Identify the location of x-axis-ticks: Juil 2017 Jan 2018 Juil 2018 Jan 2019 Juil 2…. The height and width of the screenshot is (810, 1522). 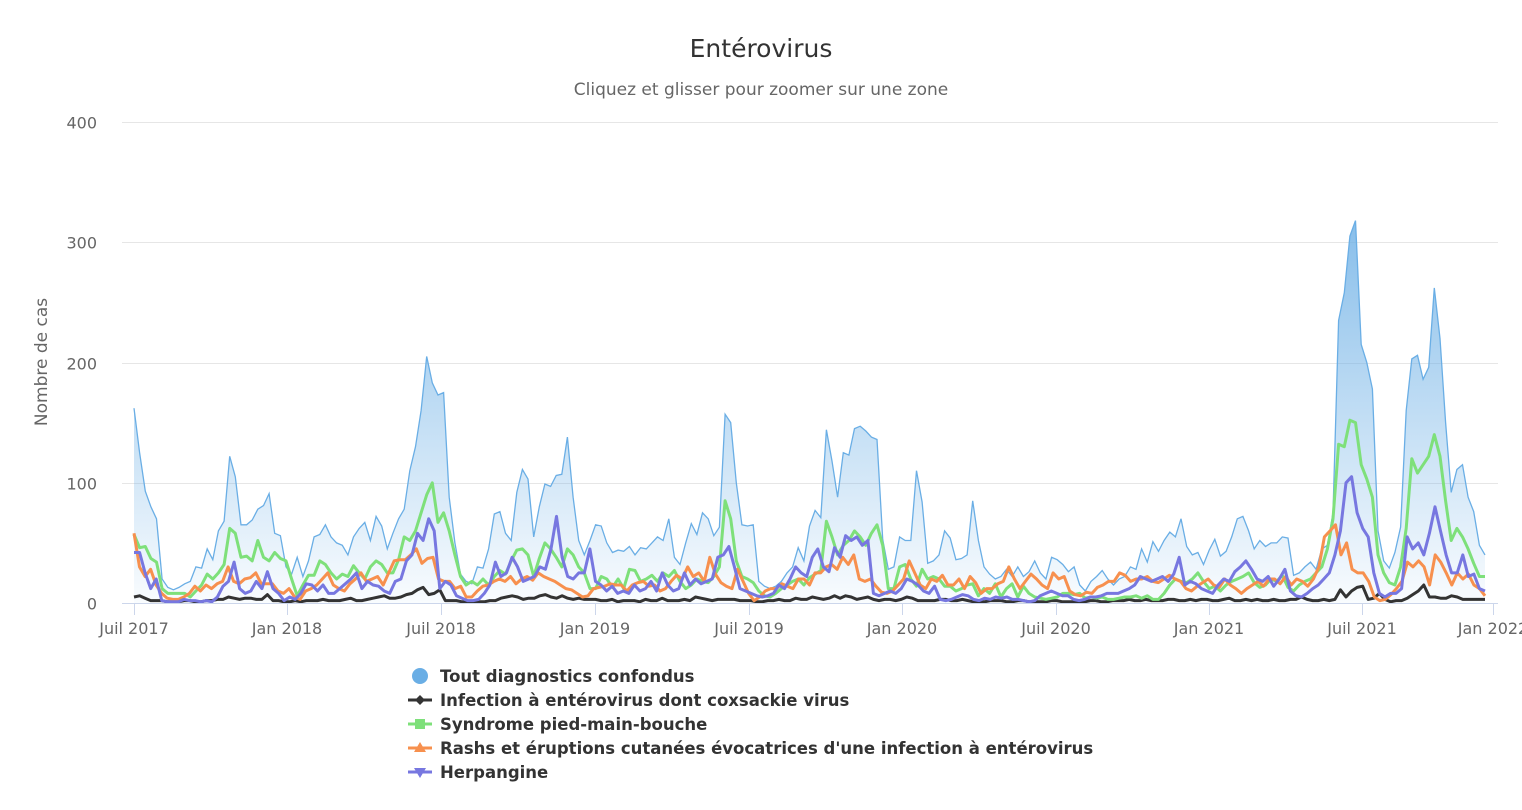
(810, 620).